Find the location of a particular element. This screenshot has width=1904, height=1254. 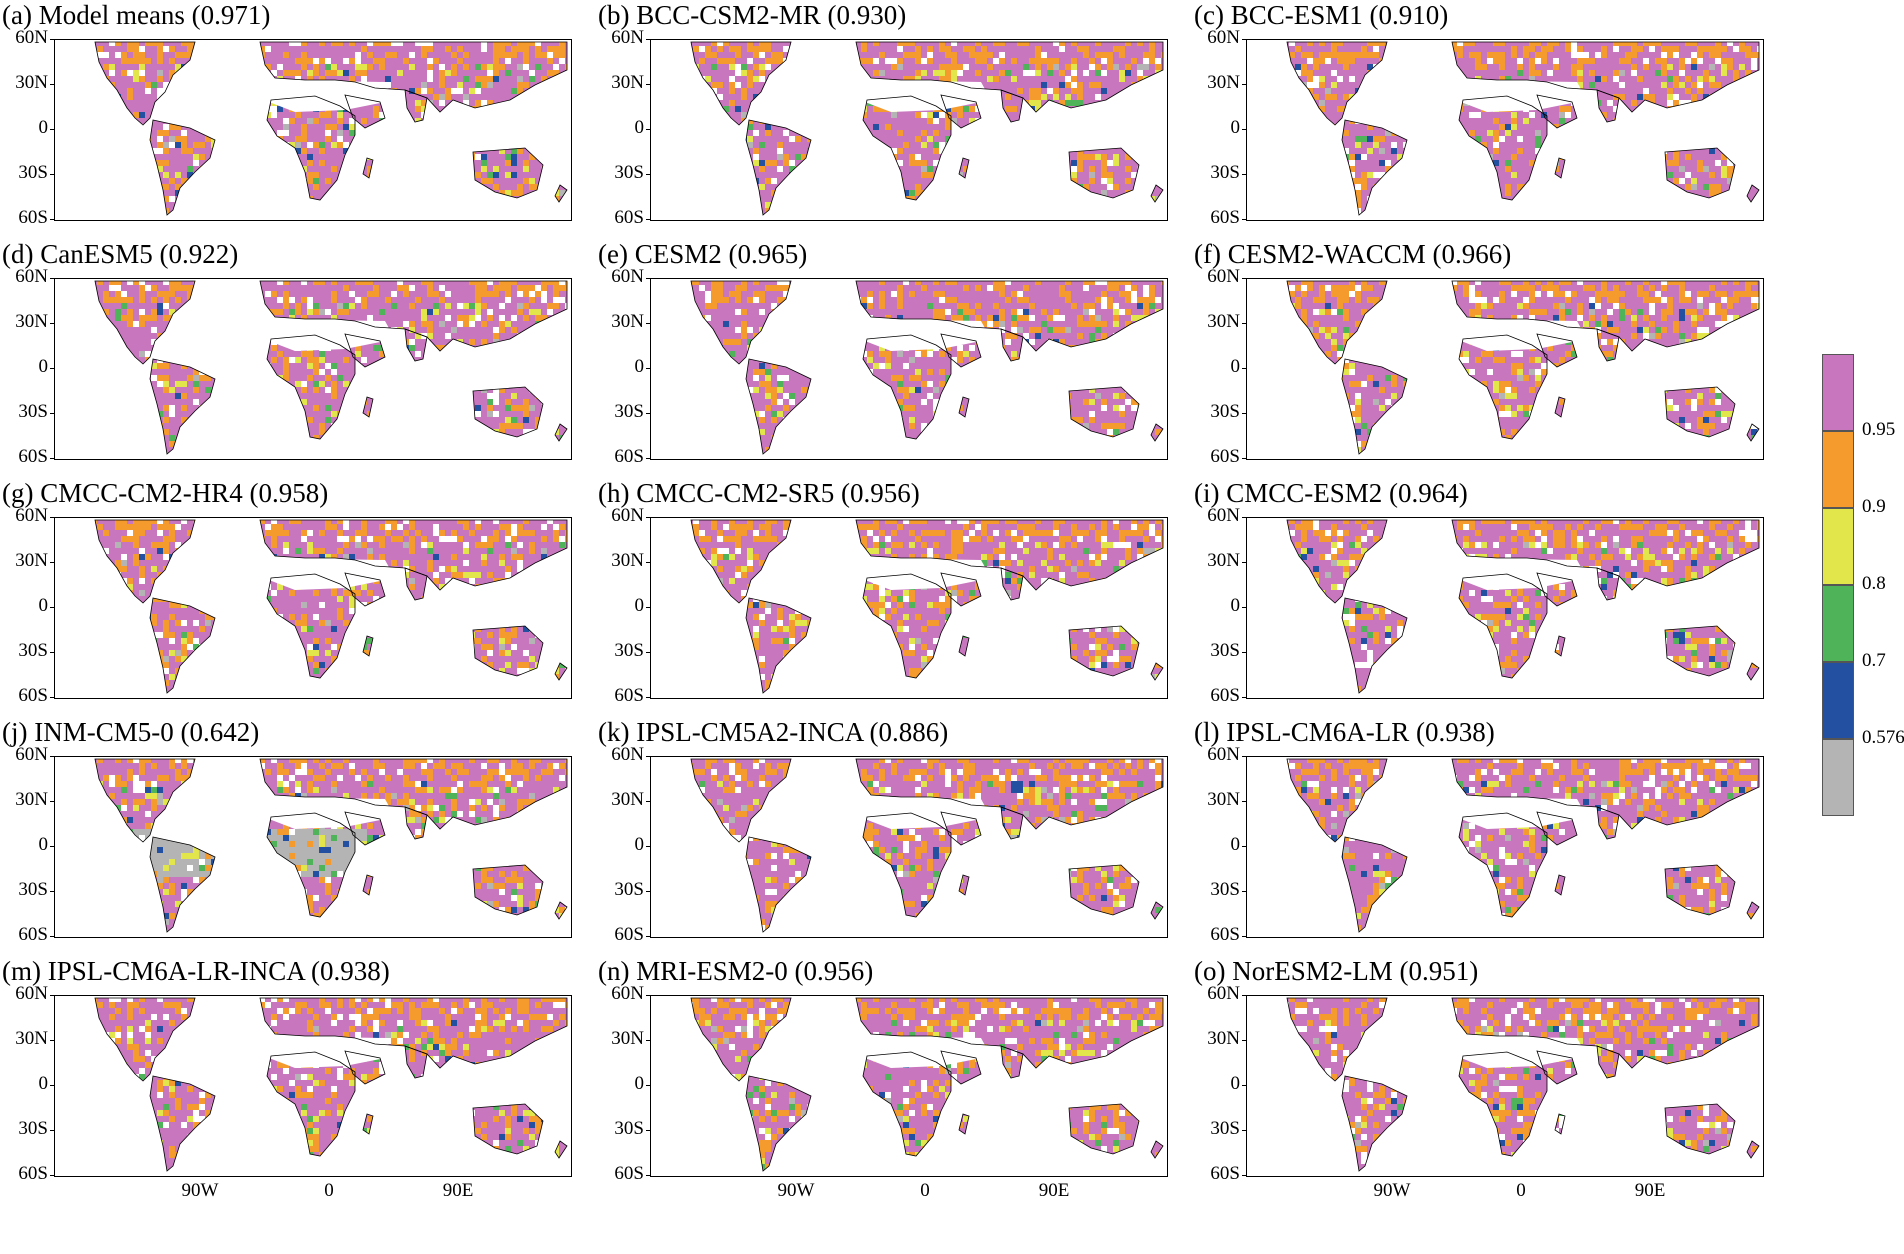

panel-title: (m) IPSL-CM6A-LR-INCA (0.938) is located at coordinates (196, 971).